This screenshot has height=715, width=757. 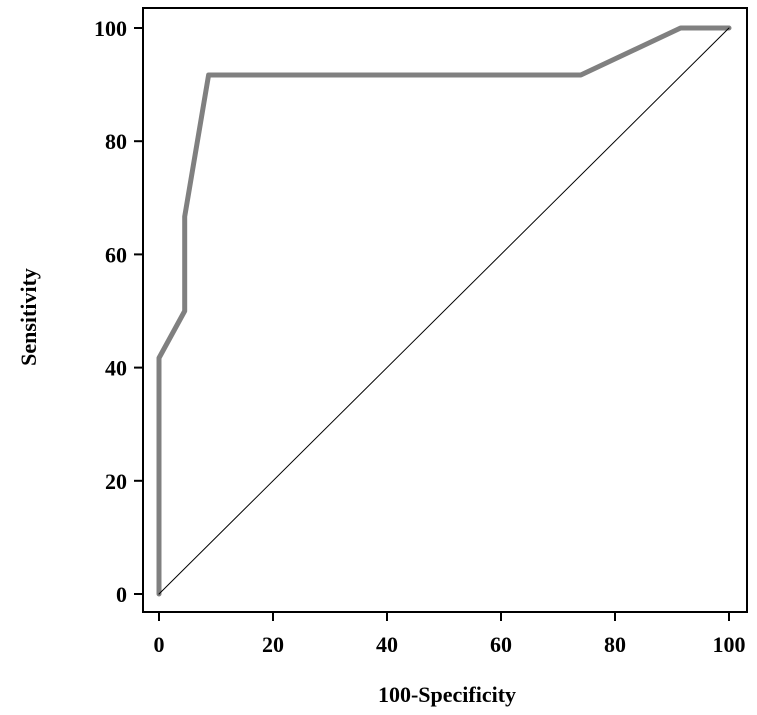 What do you see at coordinates (116, 481) in the screenshot?
I see `y-tick-label: 20` at bounding box center [116, 481].